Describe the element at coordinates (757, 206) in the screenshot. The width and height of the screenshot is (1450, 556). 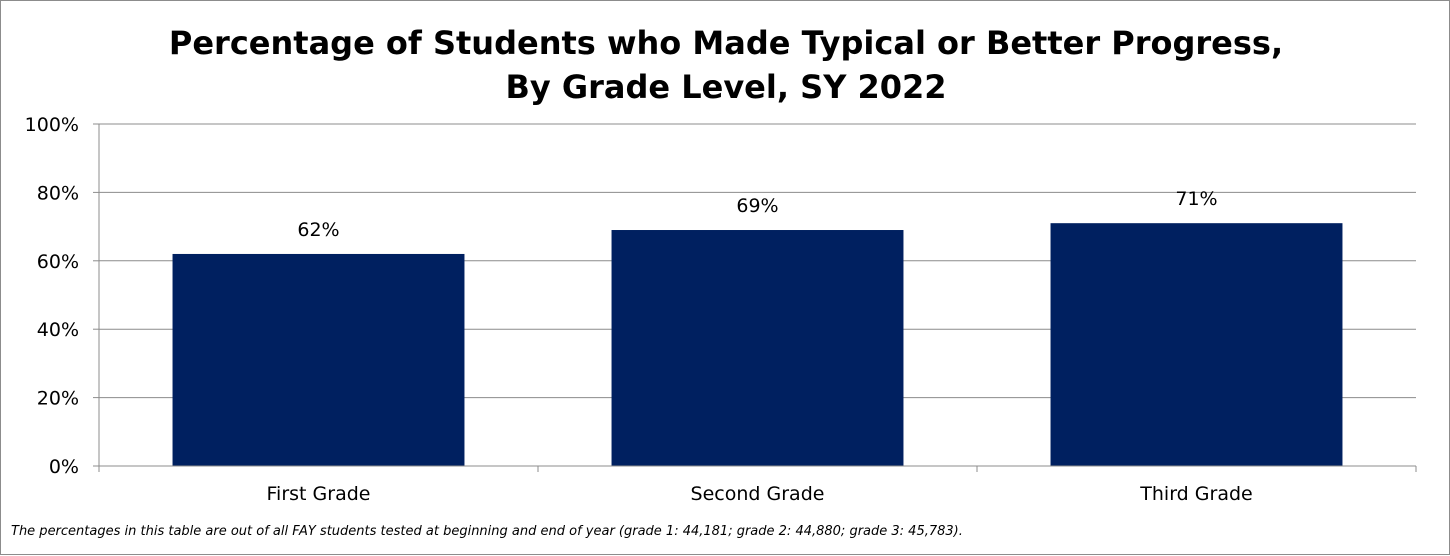
I see `data-label: 69%` at that location.